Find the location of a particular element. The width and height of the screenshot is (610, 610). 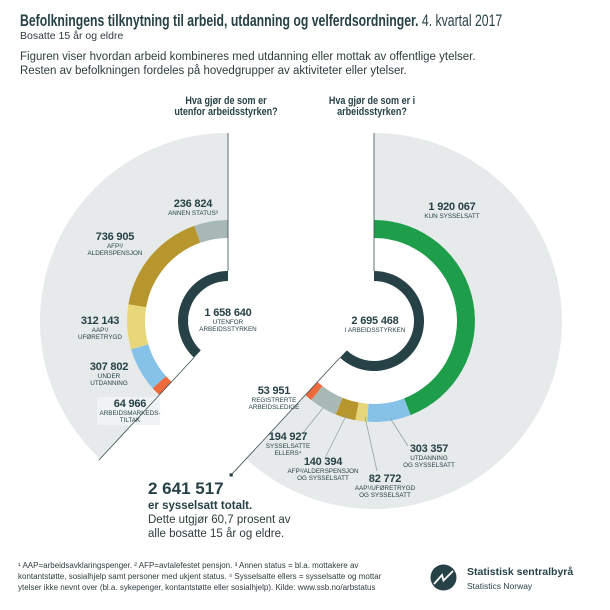

label-value: 236 824 is located at coordinates (193, 204).